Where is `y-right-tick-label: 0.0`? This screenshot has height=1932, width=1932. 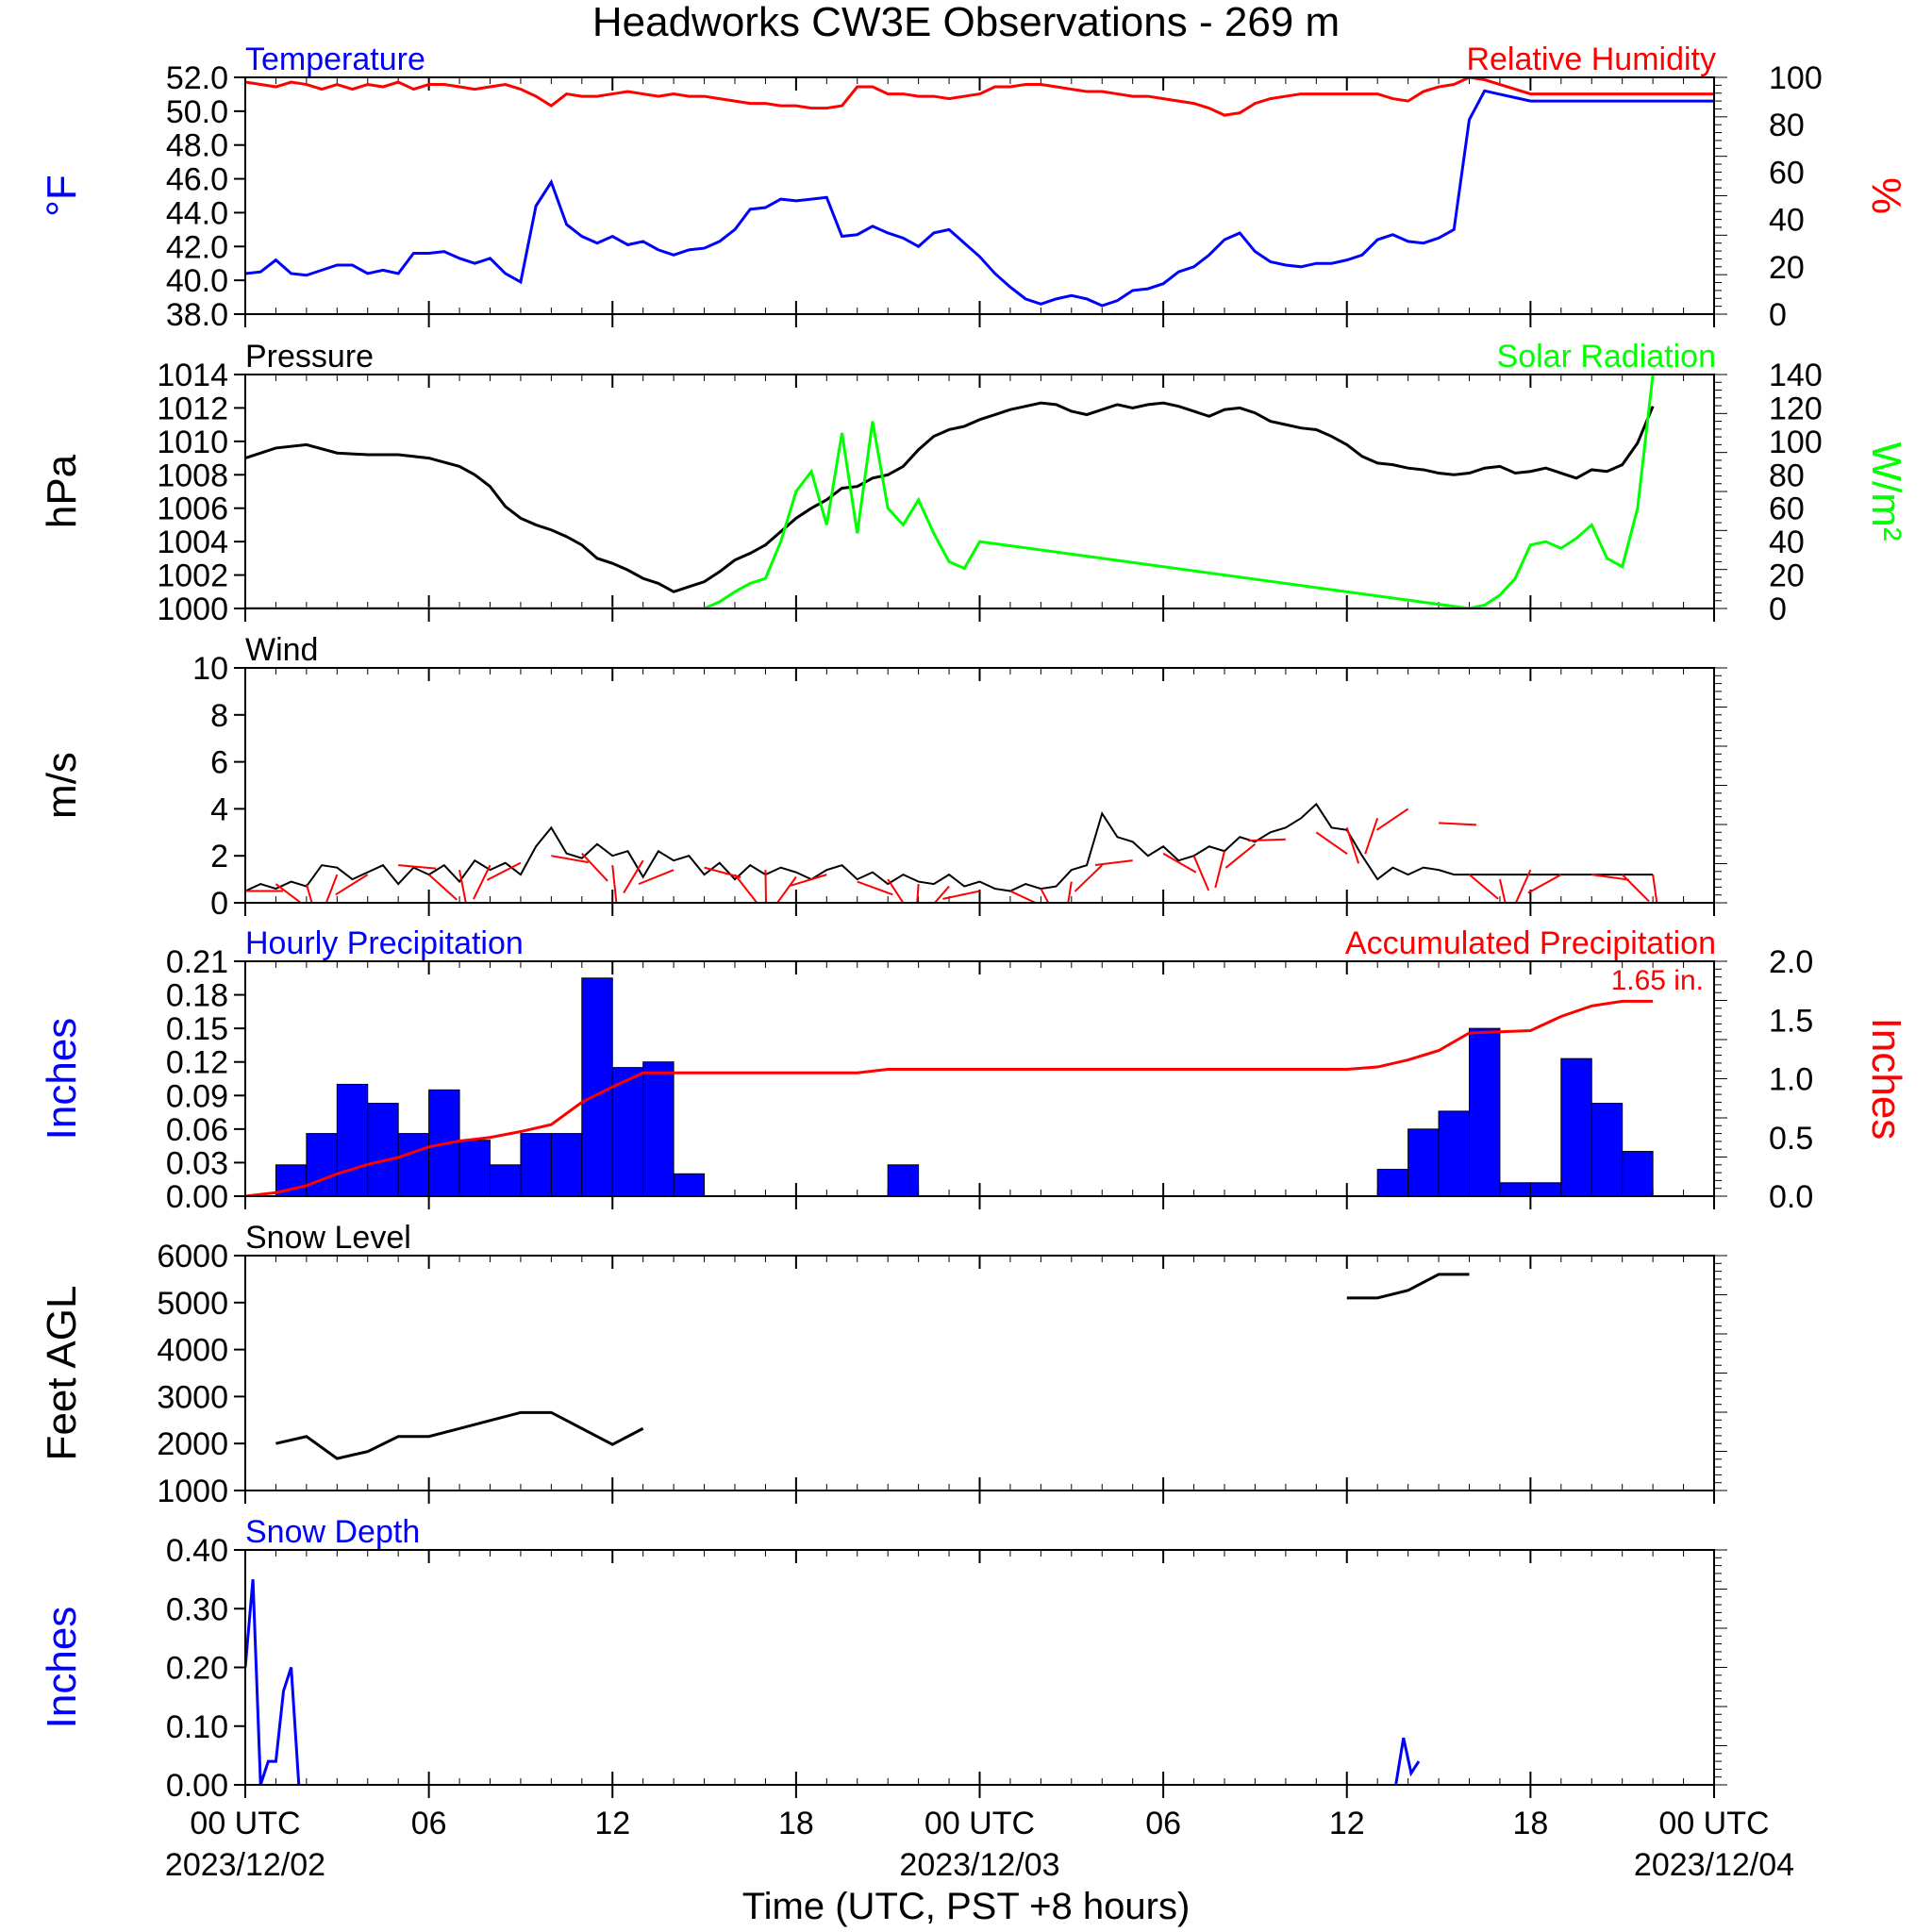
y-right-tick-label: 0.0 is located at coordinates (1791, 1197).